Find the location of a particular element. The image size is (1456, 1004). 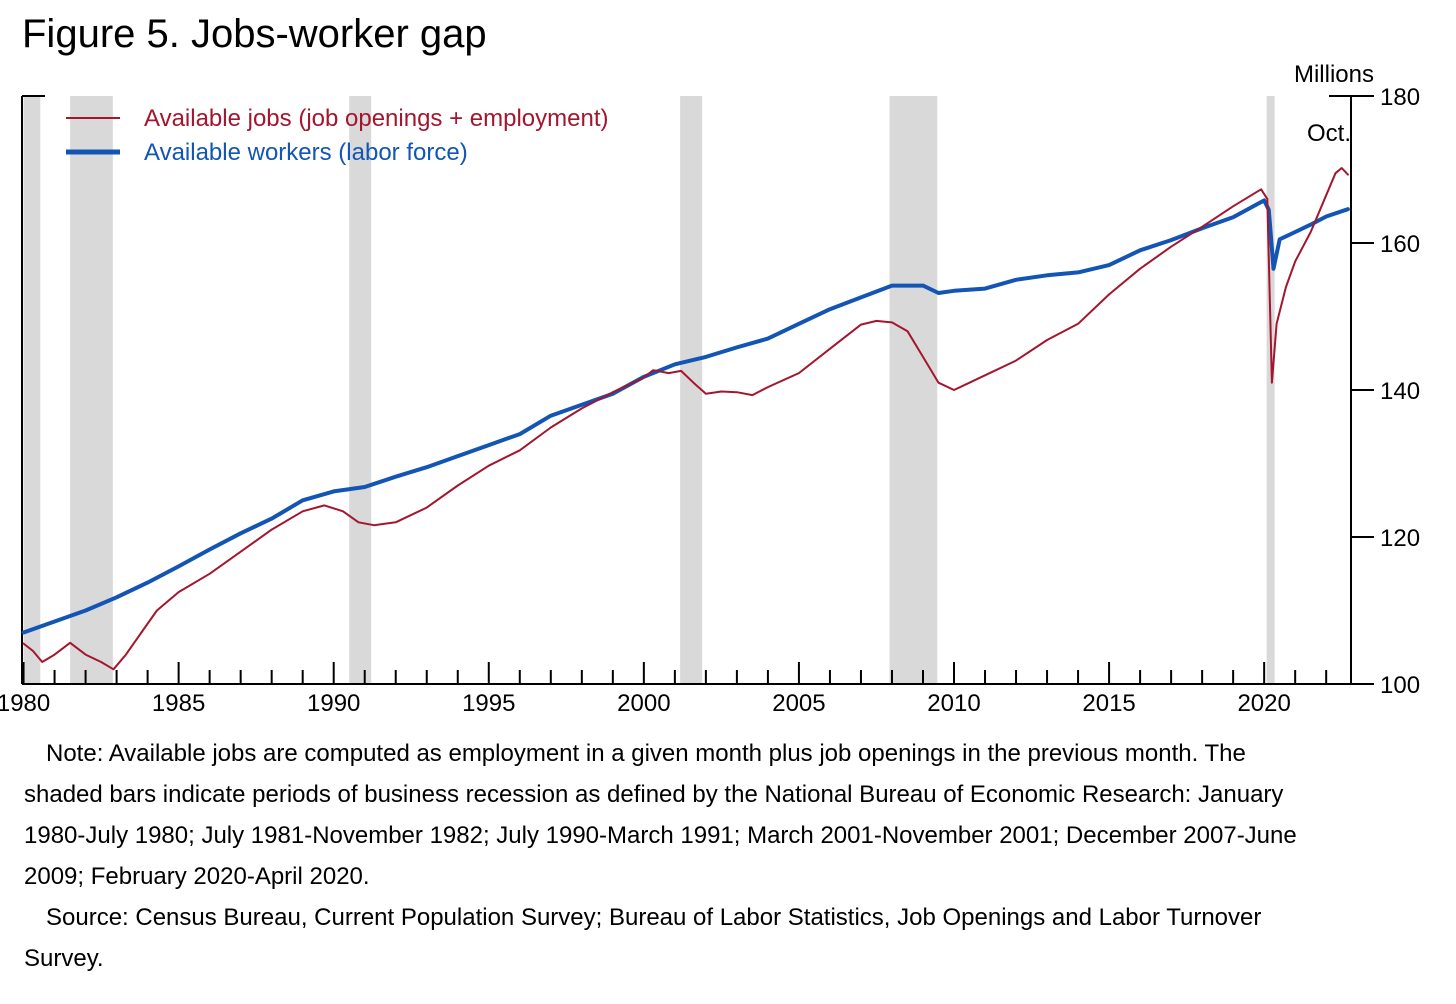

x-tick-label: 1990 is located at coordinates (333, 703).